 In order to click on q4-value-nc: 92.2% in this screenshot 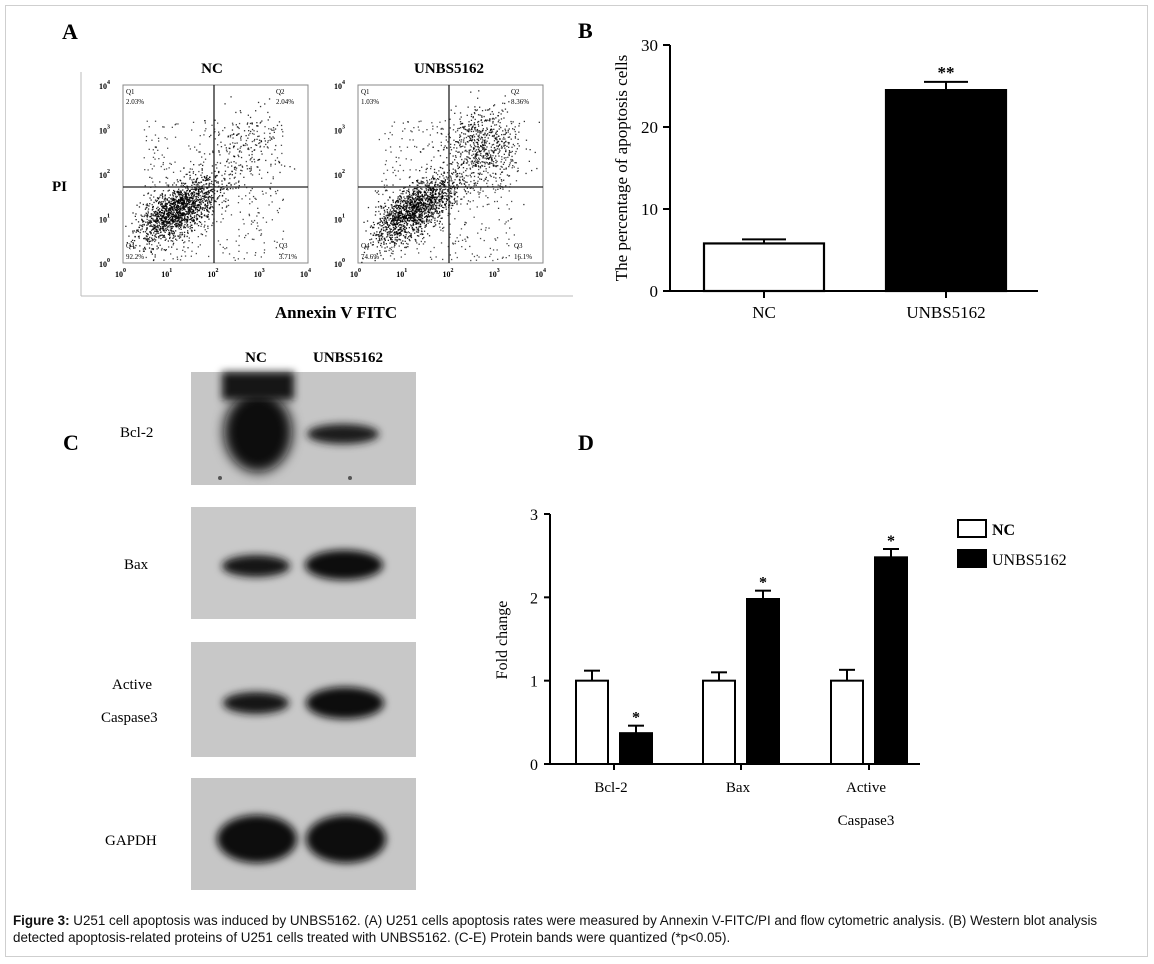, I will do `click(135, 257)`.